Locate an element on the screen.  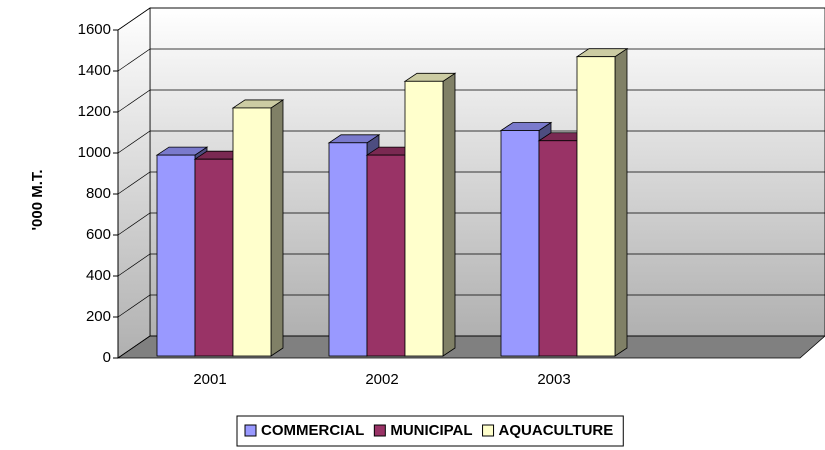
legend-label: COMMERCIAL is located at coordinates (312, 430).